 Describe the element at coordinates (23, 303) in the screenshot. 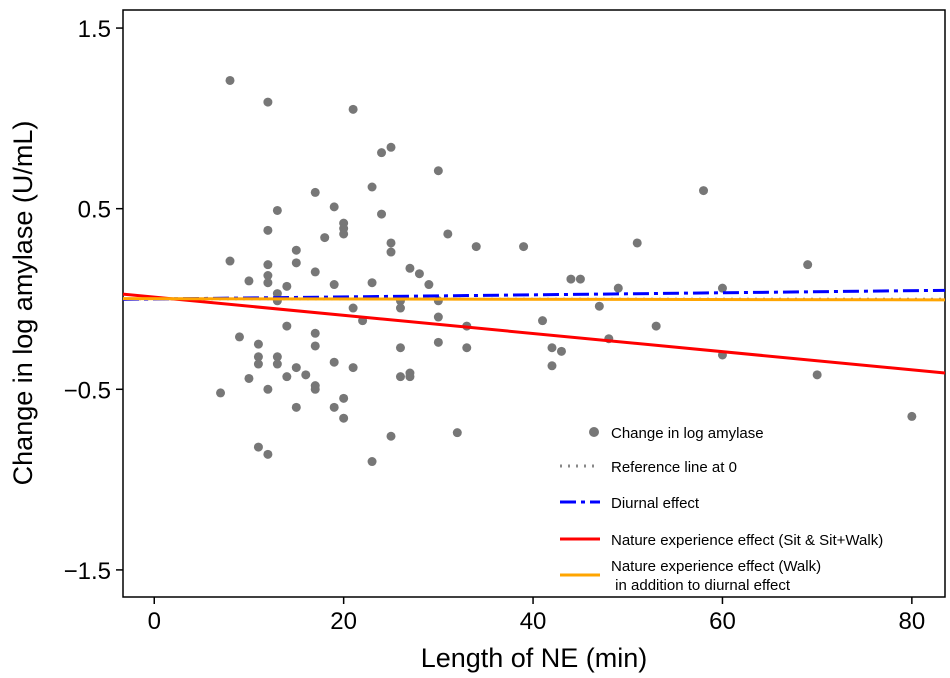

I see `y-axis-label: Change in log amylase (U/mL)` at that location.